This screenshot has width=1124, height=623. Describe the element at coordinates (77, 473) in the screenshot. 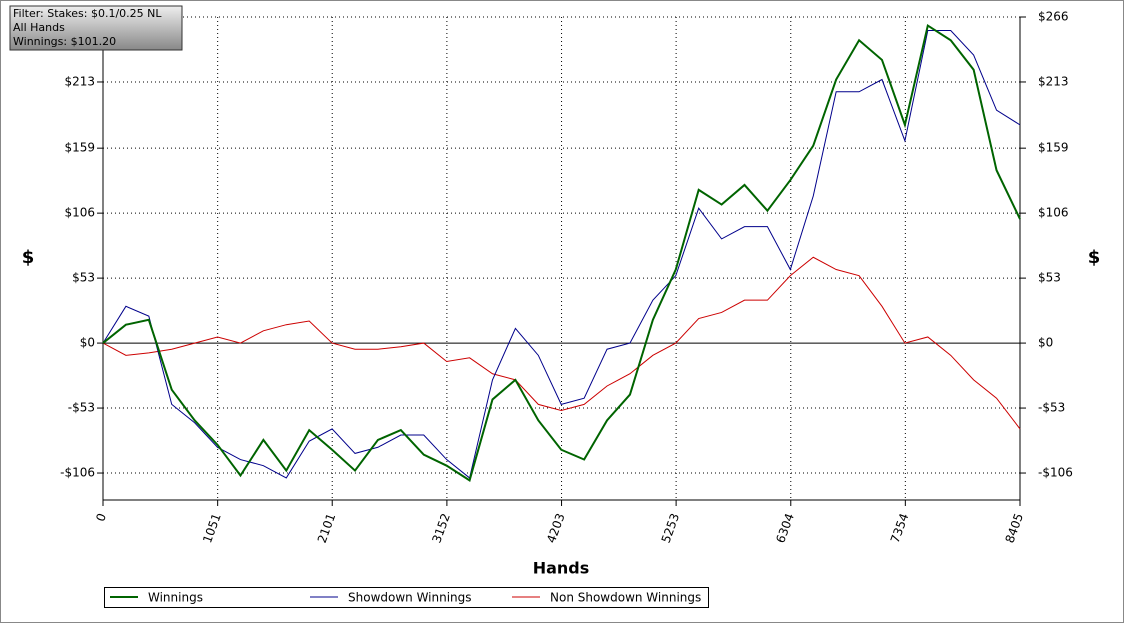

I see `y-tick-label: -$106` at that location.